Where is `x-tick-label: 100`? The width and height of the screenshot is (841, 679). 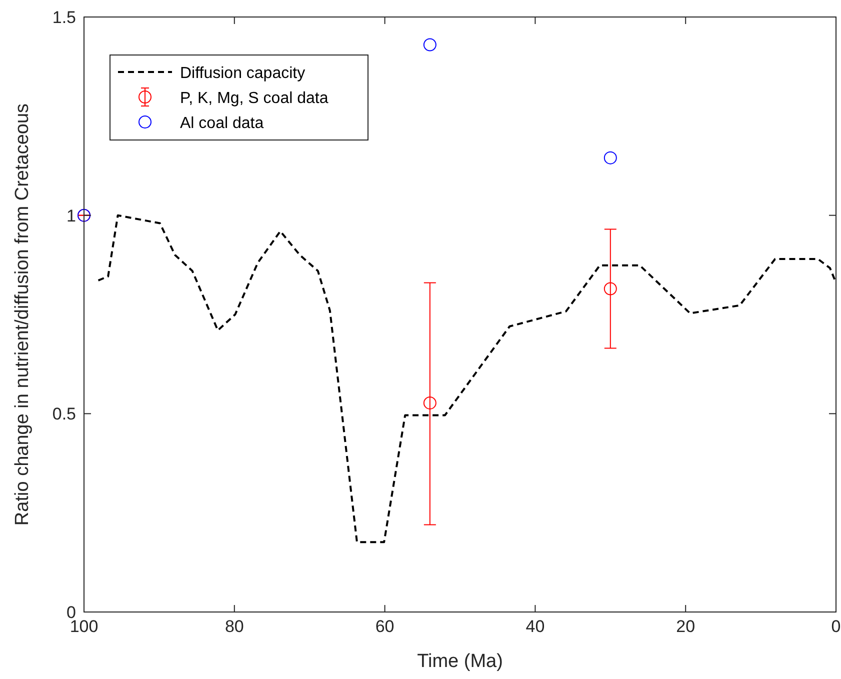 x-tick-label: 100 is located at coordinates (84, 626).